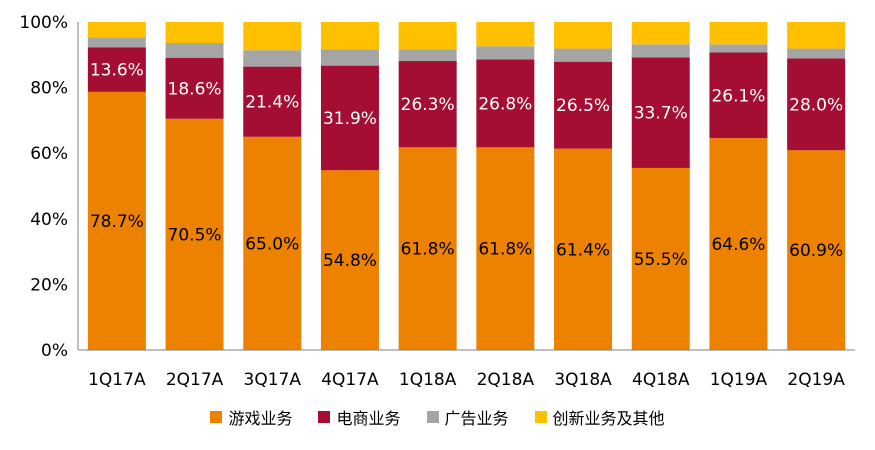 The width and height of the screenshot is (875, 450). Describe the element at coordinates (506, 380) in the screenshot. I see `x-tick-label: 2Q18A` at that location.